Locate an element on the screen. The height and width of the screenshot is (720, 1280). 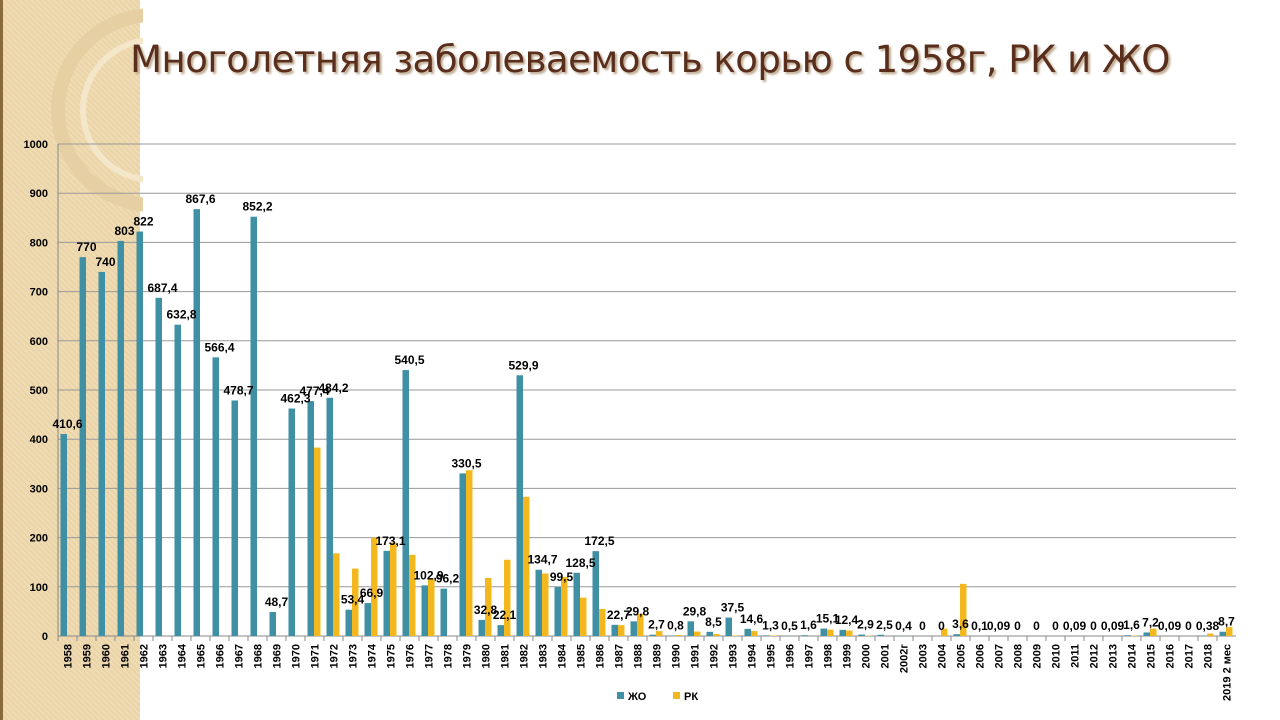
x-tick-label: 1964 is located at coordinates (183, 655).